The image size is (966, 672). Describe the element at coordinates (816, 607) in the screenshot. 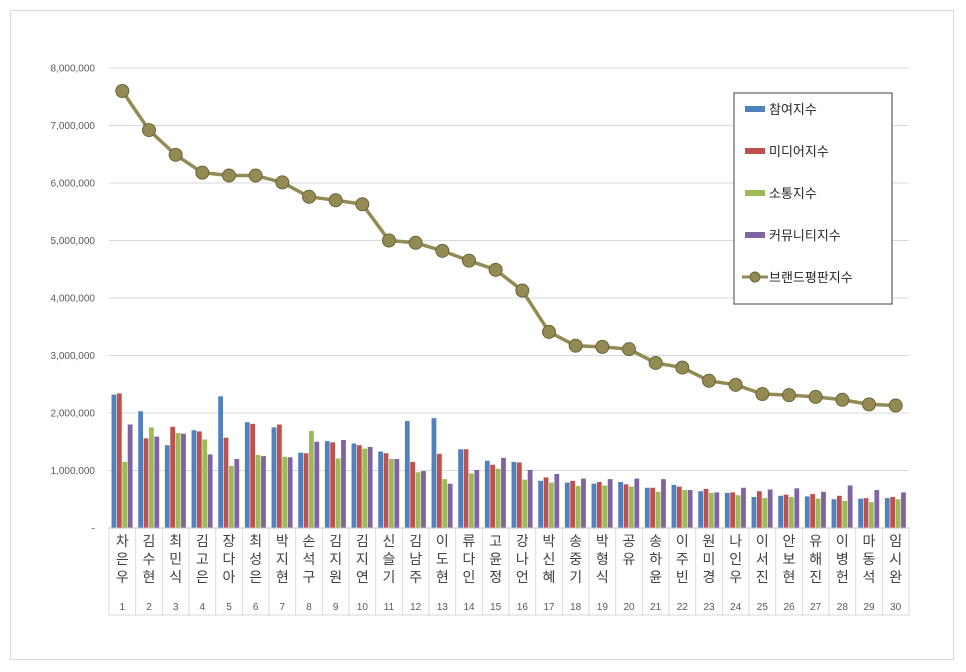

I see `x-rank-label: 27` at that location.